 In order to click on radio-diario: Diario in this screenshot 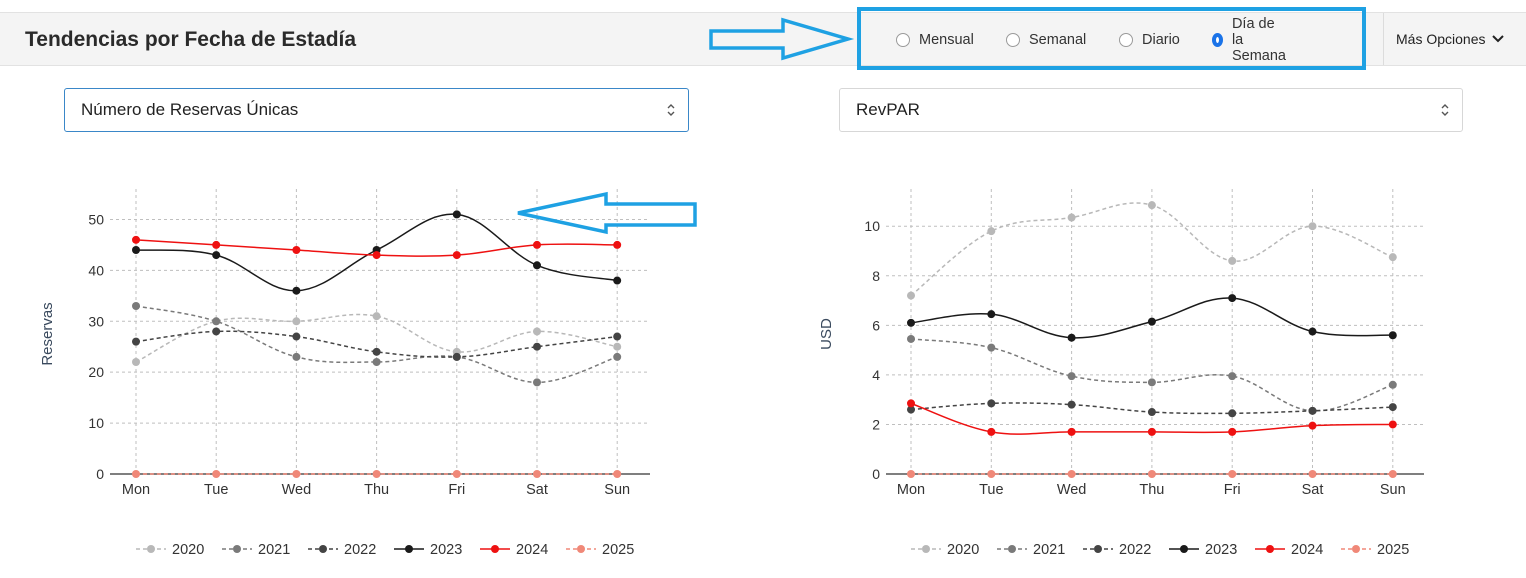, I will do `click(1149, 40)`.